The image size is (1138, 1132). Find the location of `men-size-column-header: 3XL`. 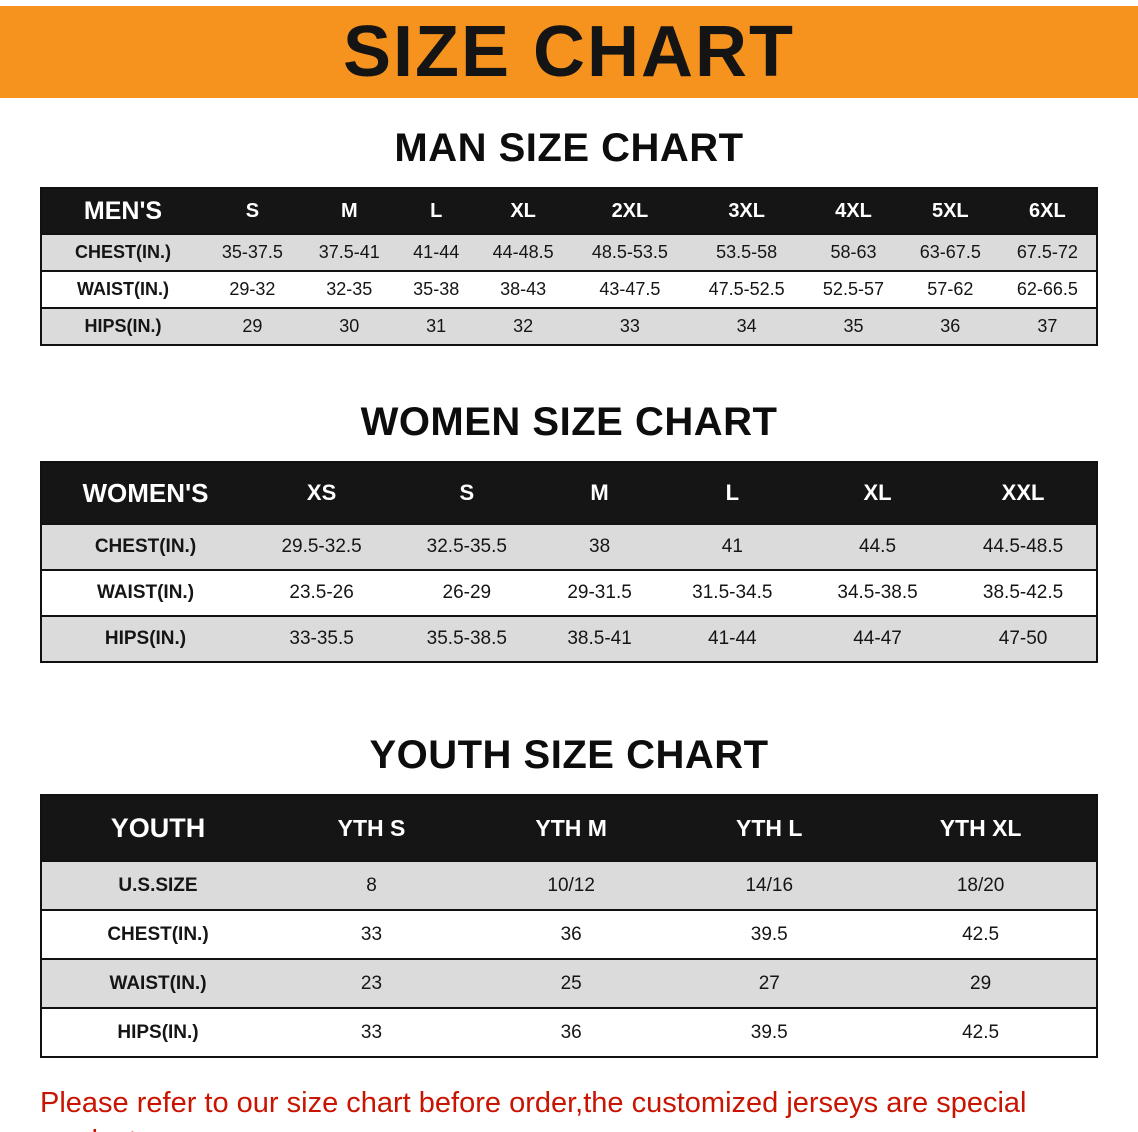

men-size-column-header: 3XL is located at coordinates (747, 211).